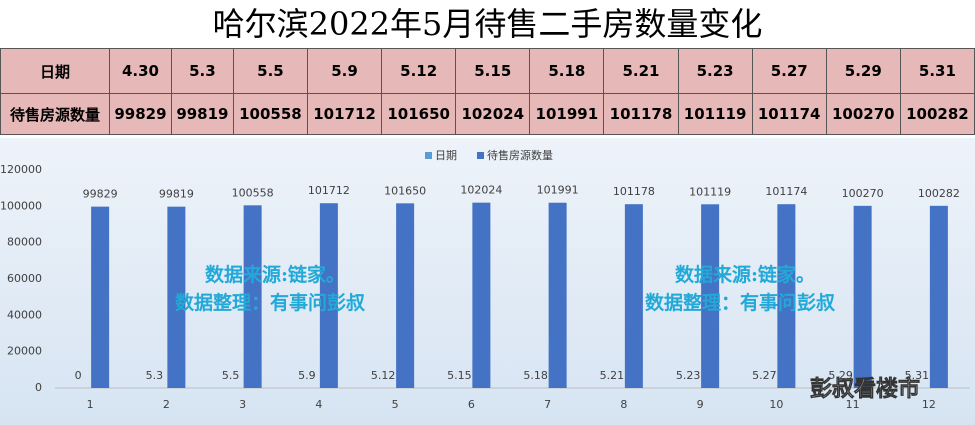  What do you see at coordinates (270, 114) in the screenshot?
I see `table-cell: 100558` at bounding box center [270, 114].